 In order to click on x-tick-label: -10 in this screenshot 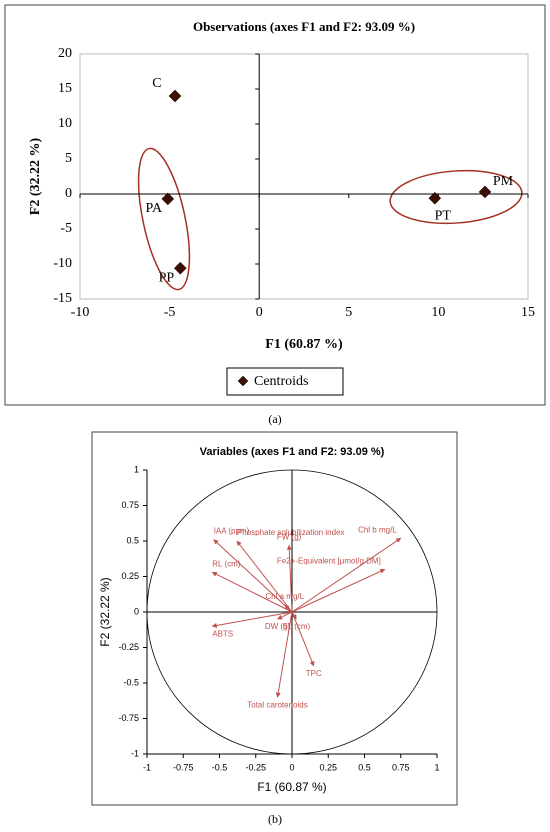, I will do `click(80, 312)`.